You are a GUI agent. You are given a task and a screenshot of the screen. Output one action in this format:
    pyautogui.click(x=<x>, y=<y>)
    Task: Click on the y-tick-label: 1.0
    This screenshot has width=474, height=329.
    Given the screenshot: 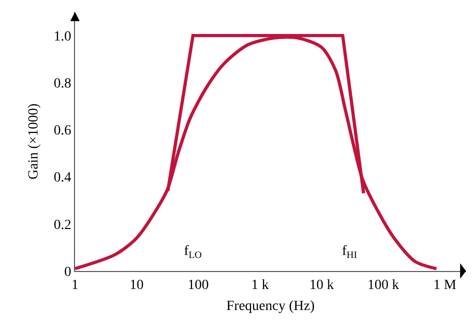 What is the action you would take?
    pyautogui.click(x=63, y=36)
    